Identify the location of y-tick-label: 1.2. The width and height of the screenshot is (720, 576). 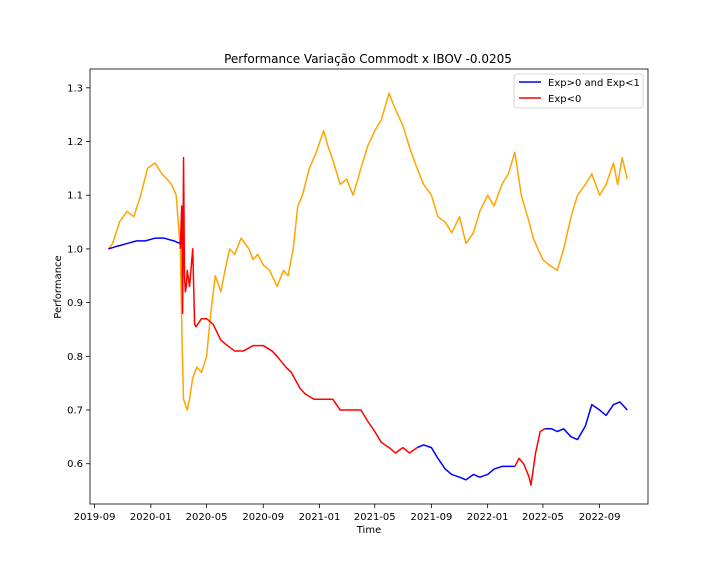
(75, 142).